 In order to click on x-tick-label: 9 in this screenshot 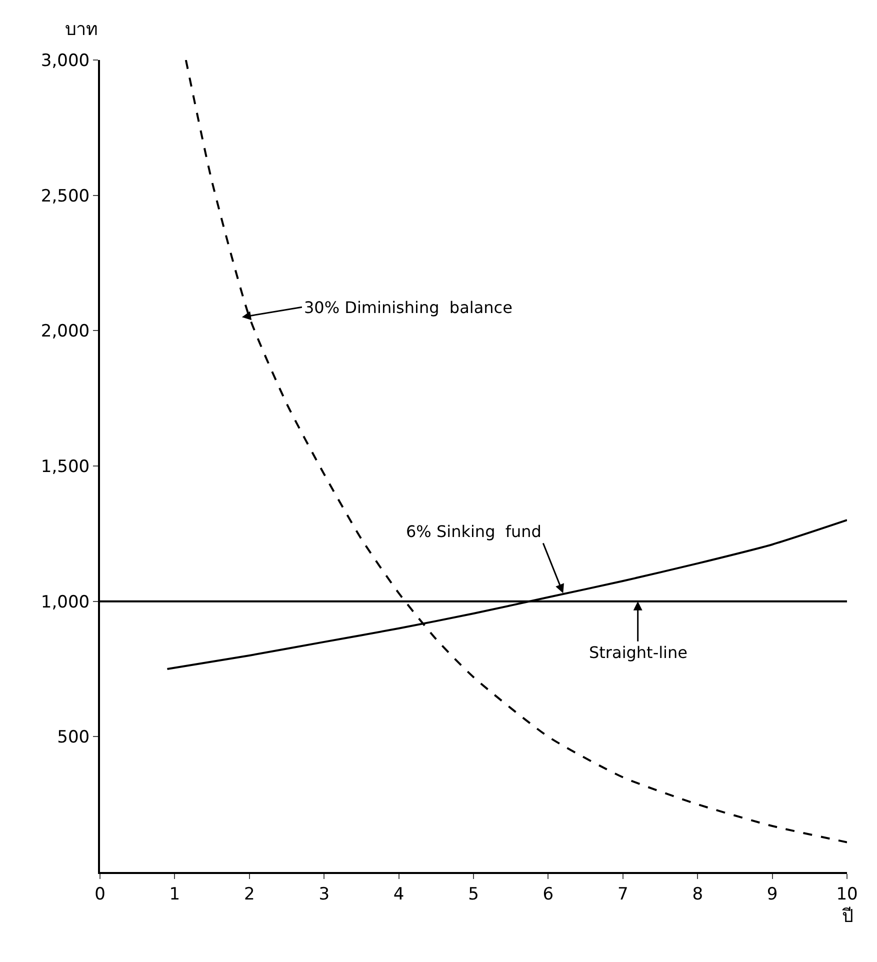, I will do `click(772, 894)`.